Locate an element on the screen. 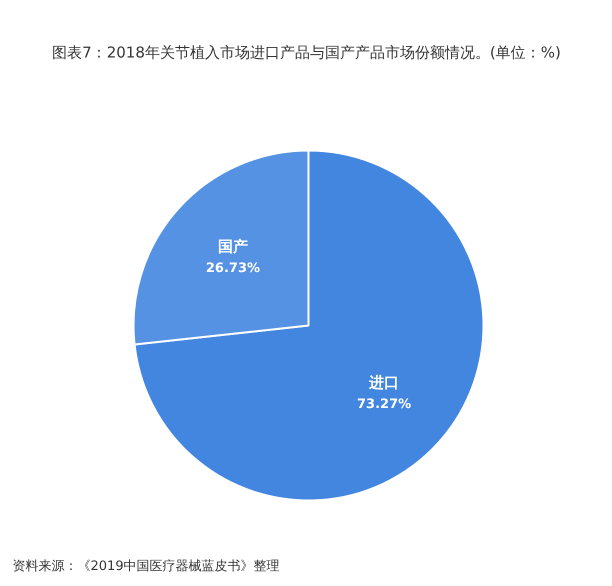 This screenshot has height=586, width=612. data-label: 26.73% is located at coordinates (233, 268).